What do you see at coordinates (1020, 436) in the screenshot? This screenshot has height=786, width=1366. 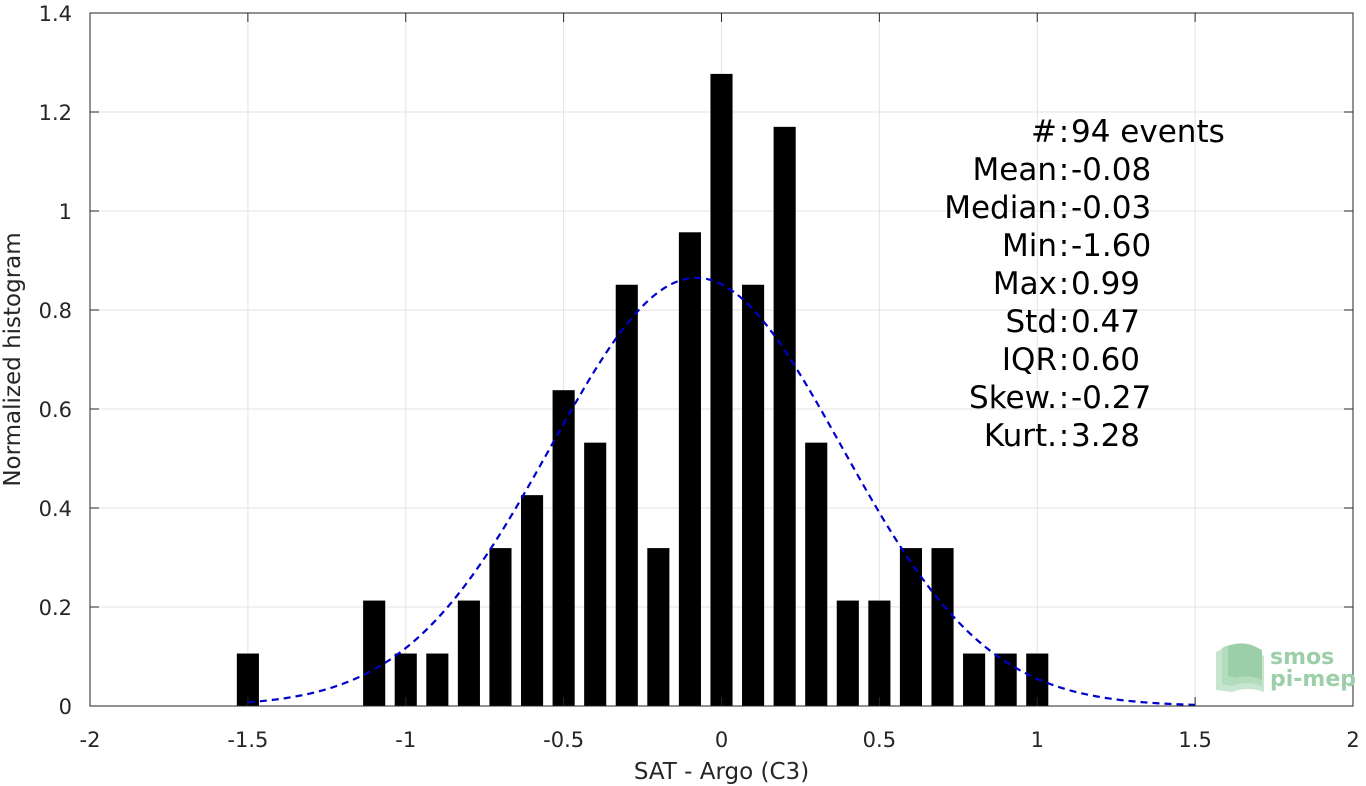 I see `stats-label: Kurt.` at bounding box center [1020, 436].